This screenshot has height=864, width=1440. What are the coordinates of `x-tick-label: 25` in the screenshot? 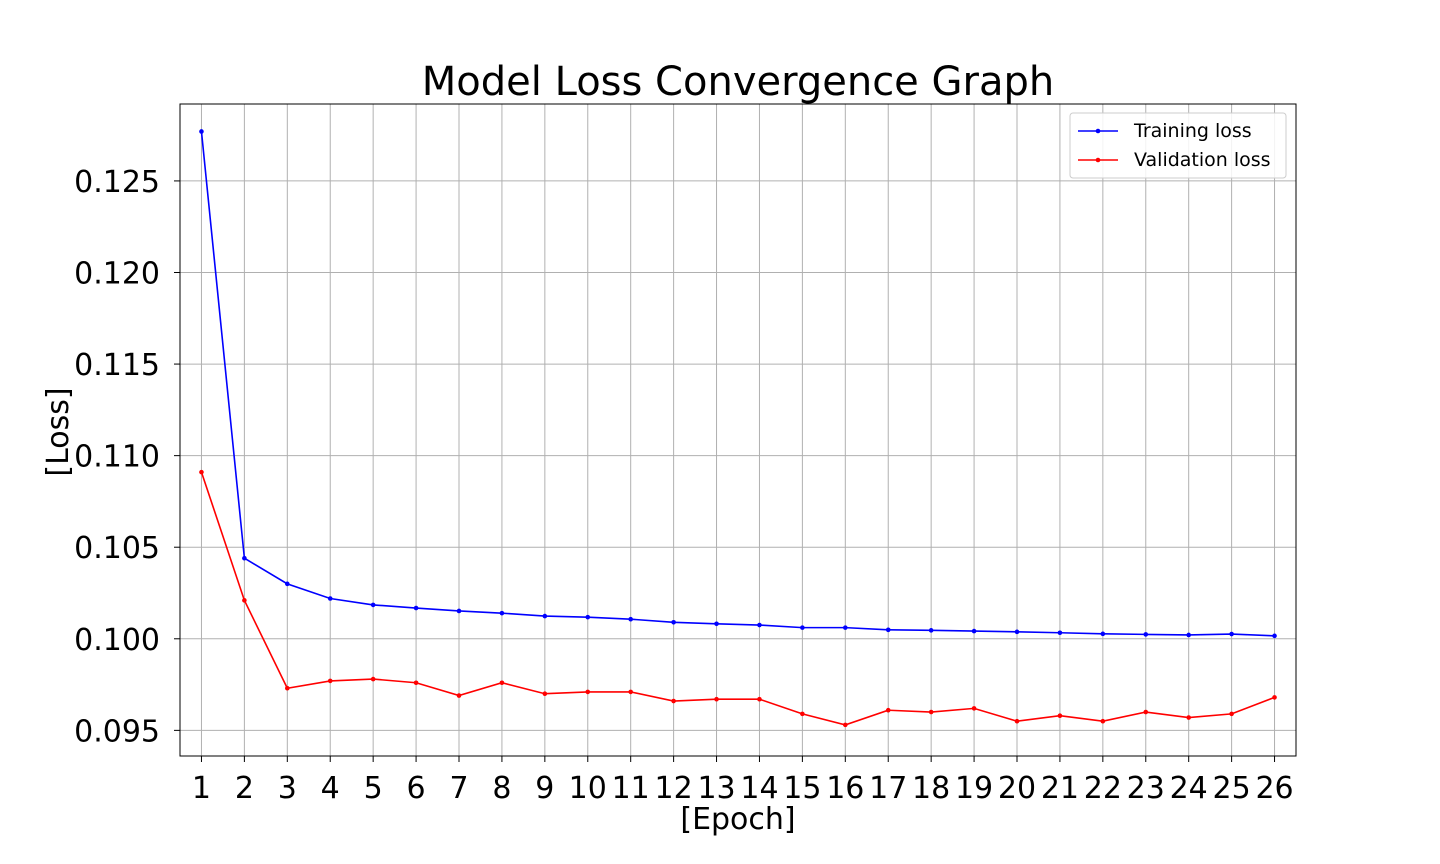 It's located at (1232, 788).